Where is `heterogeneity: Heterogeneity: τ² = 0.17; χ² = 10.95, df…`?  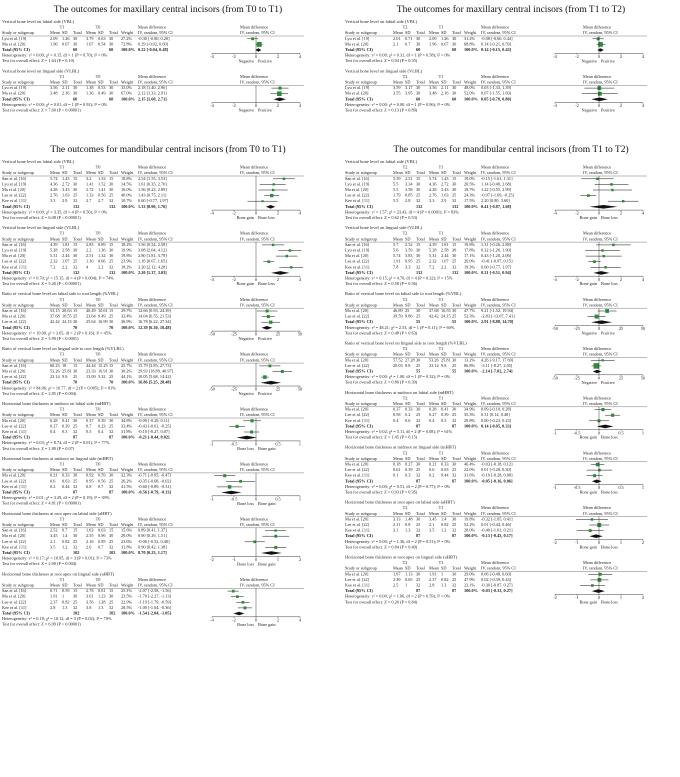 heterogeneity: Heterogeneity: τ² = 0.17; χ² = 10.95, df… is located at coordinates (57, 559).